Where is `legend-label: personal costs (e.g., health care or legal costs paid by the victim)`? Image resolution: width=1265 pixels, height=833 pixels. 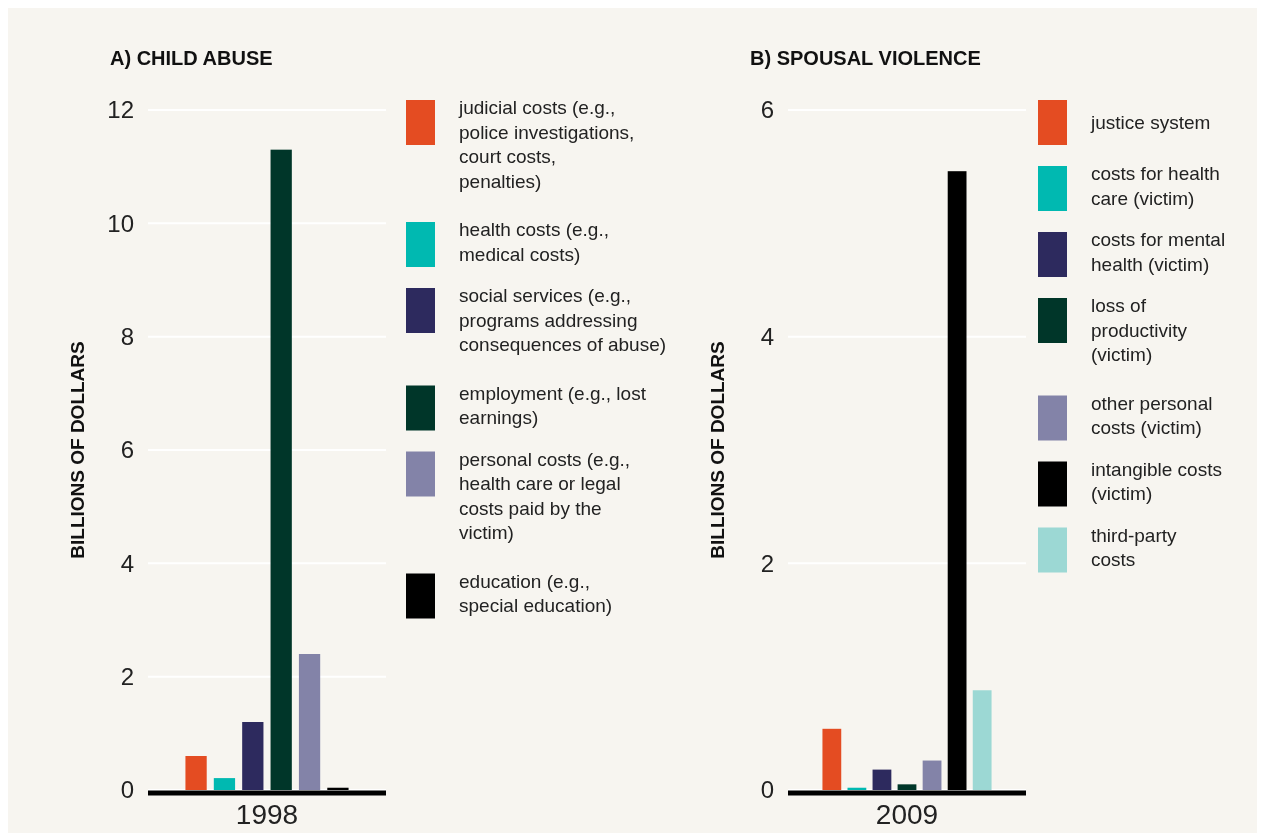
legend-label: personal costs (e.g., health care or legal costs paid by the victim) is located at coordinates (545, 495).